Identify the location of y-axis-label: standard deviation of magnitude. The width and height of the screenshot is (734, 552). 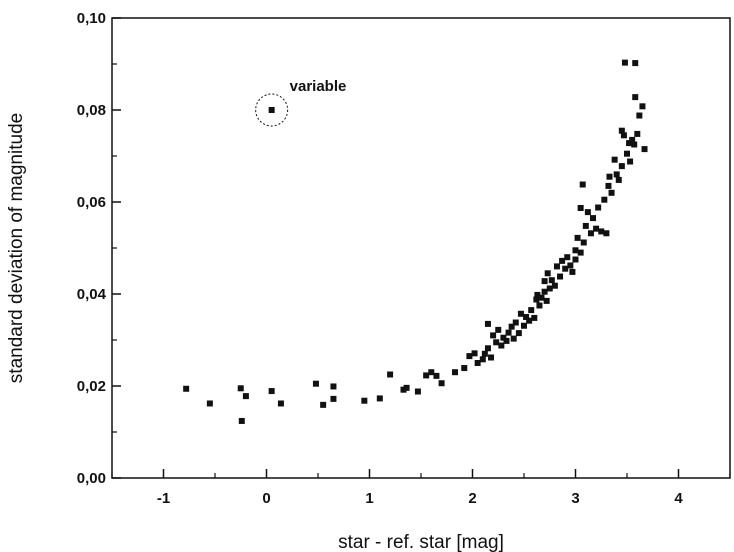
(16, 248).